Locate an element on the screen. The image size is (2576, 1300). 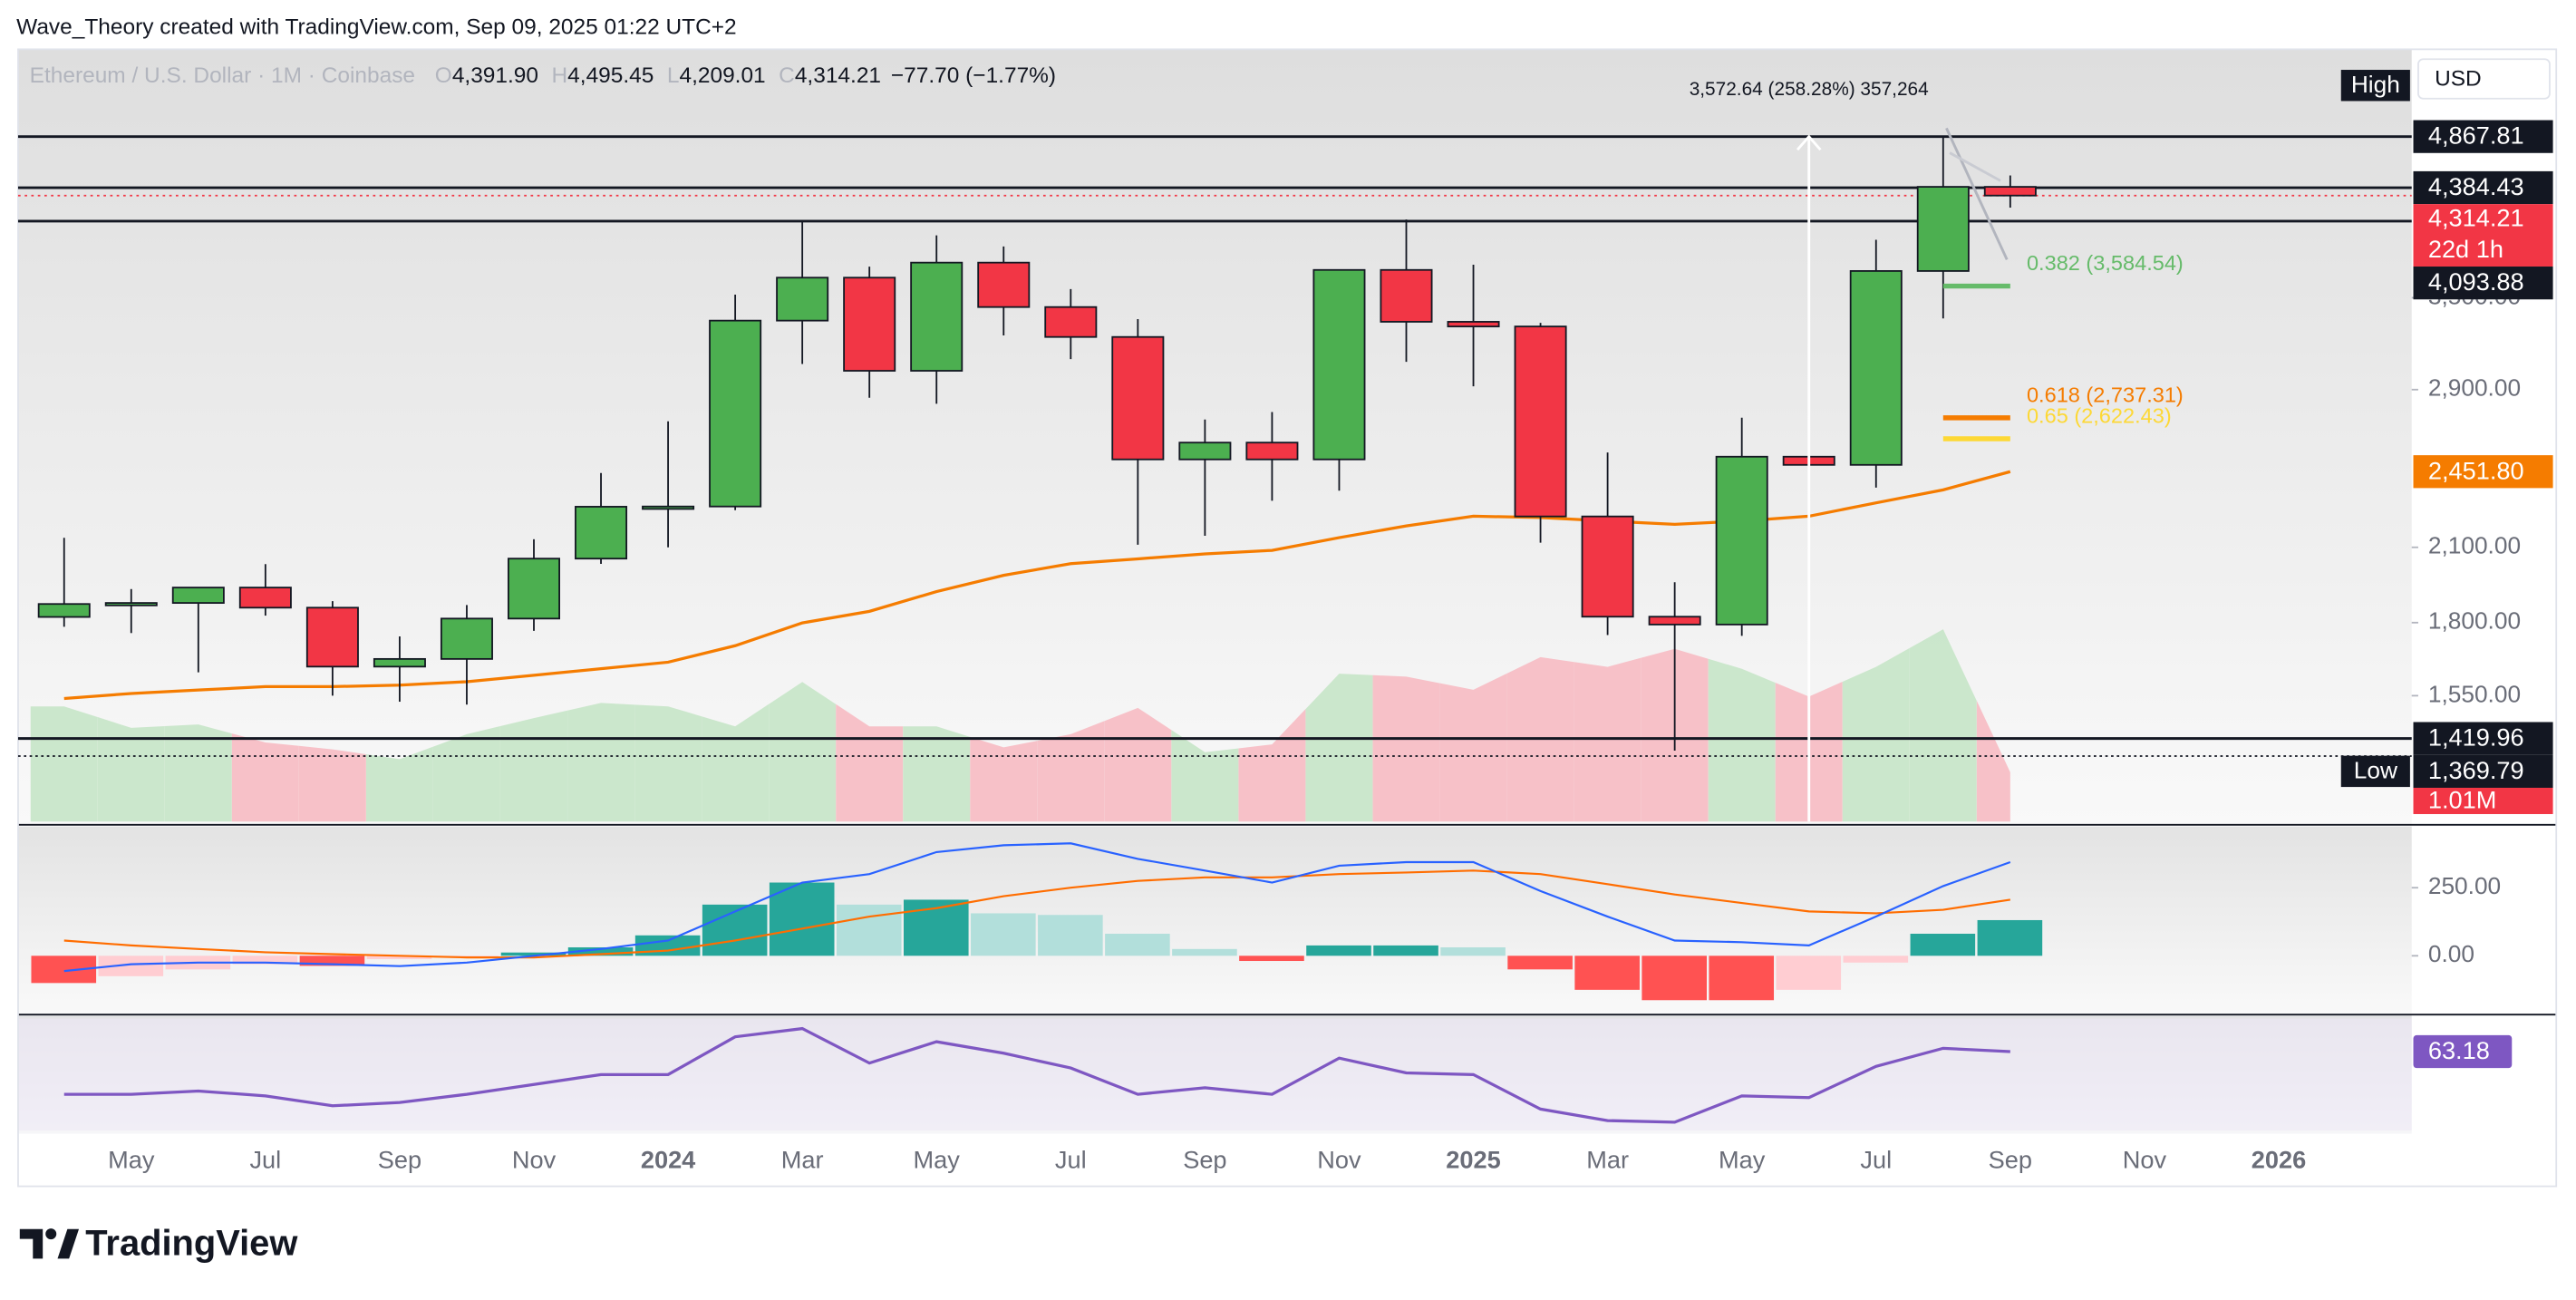
brand-logo is located at coordinates (49, 1243).